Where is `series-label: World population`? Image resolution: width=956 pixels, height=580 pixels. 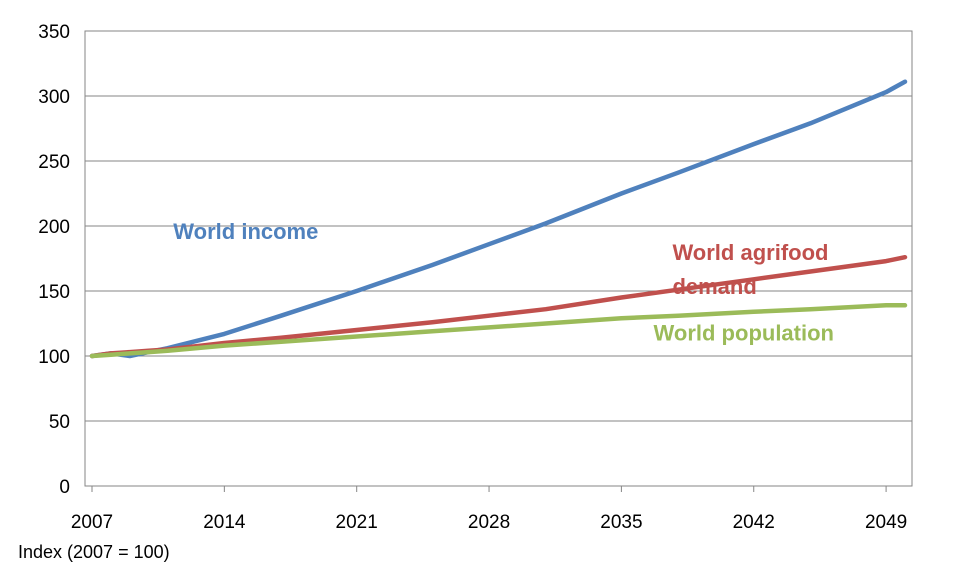
series-label: World population is located at coordinates (744, 332).